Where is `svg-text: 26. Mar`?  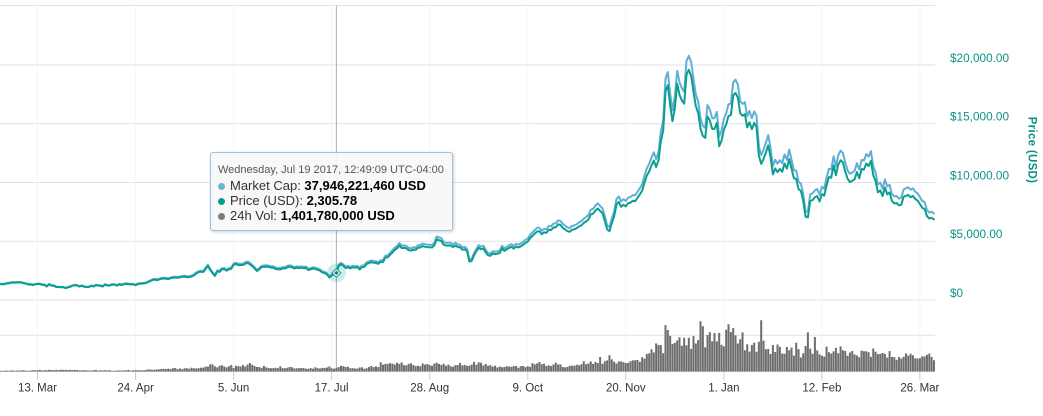 svg-text: 26. Mar is located at coordinates (919, 389).